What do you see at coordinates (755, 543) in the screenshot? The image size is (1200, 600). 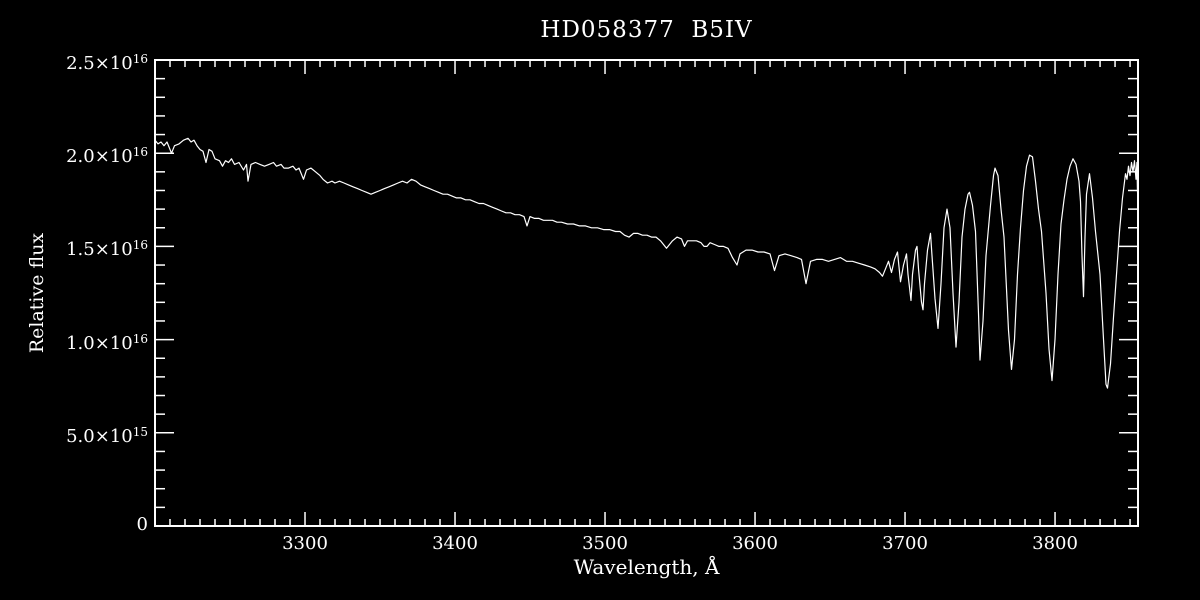 I see `x-tick-label: 3600` at bounding box center [755, 543].